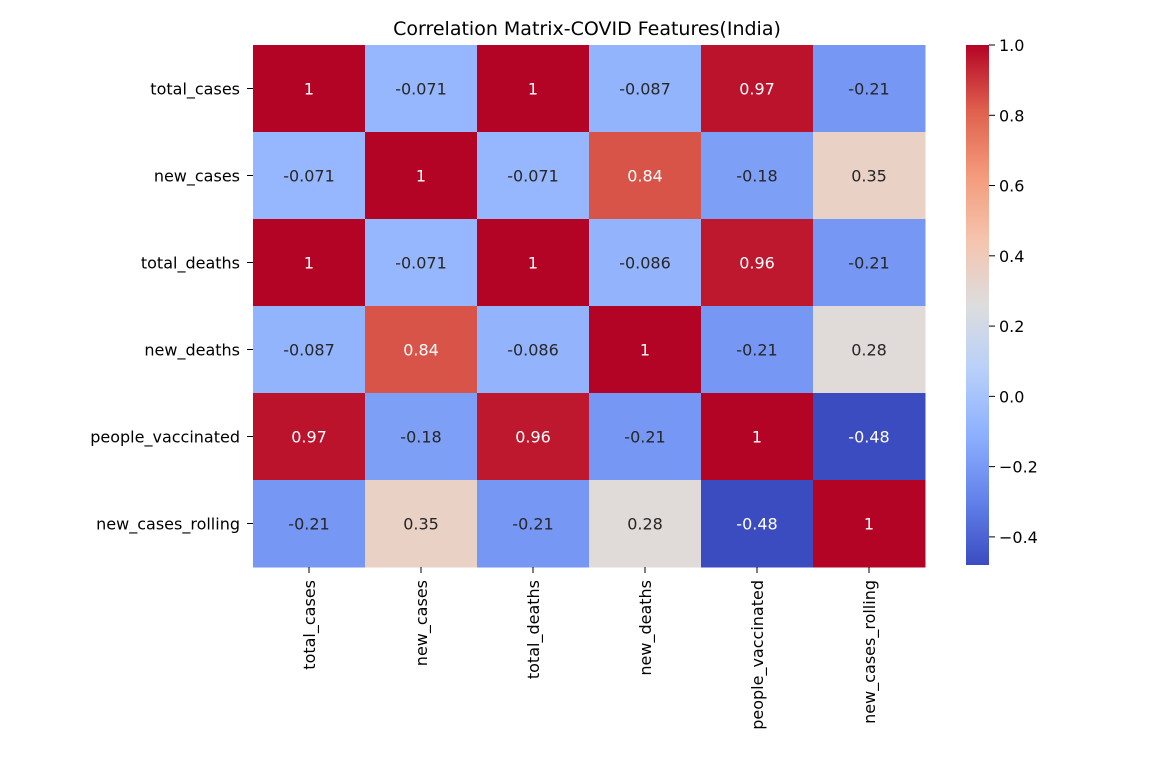 This screenshot has height=766, width=1168. What do you see at coordinates (310, 625) in the screenshot?
I see `column-tick-label: total_cases` at bounding box center [310, 625].